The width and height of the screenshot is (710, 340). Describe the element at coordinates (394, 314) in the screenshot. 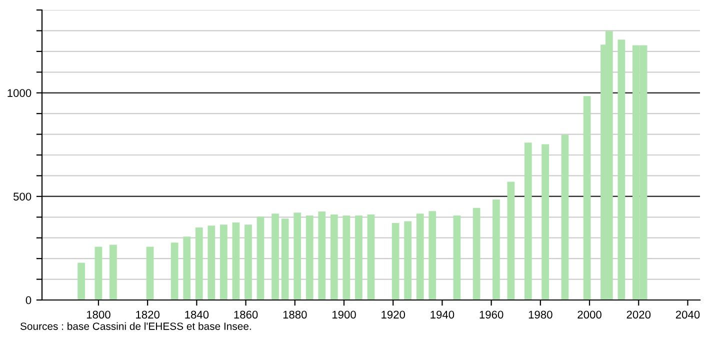

I see `x-tick-label: 1920` at that location.